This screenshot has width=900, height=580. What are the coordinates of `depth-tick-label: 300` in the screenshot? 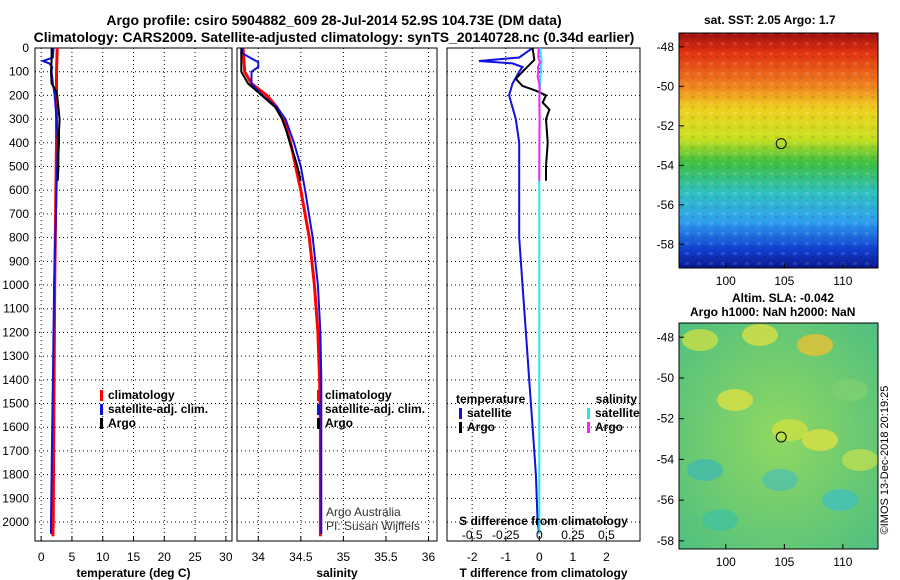 It's located at (19, 119).